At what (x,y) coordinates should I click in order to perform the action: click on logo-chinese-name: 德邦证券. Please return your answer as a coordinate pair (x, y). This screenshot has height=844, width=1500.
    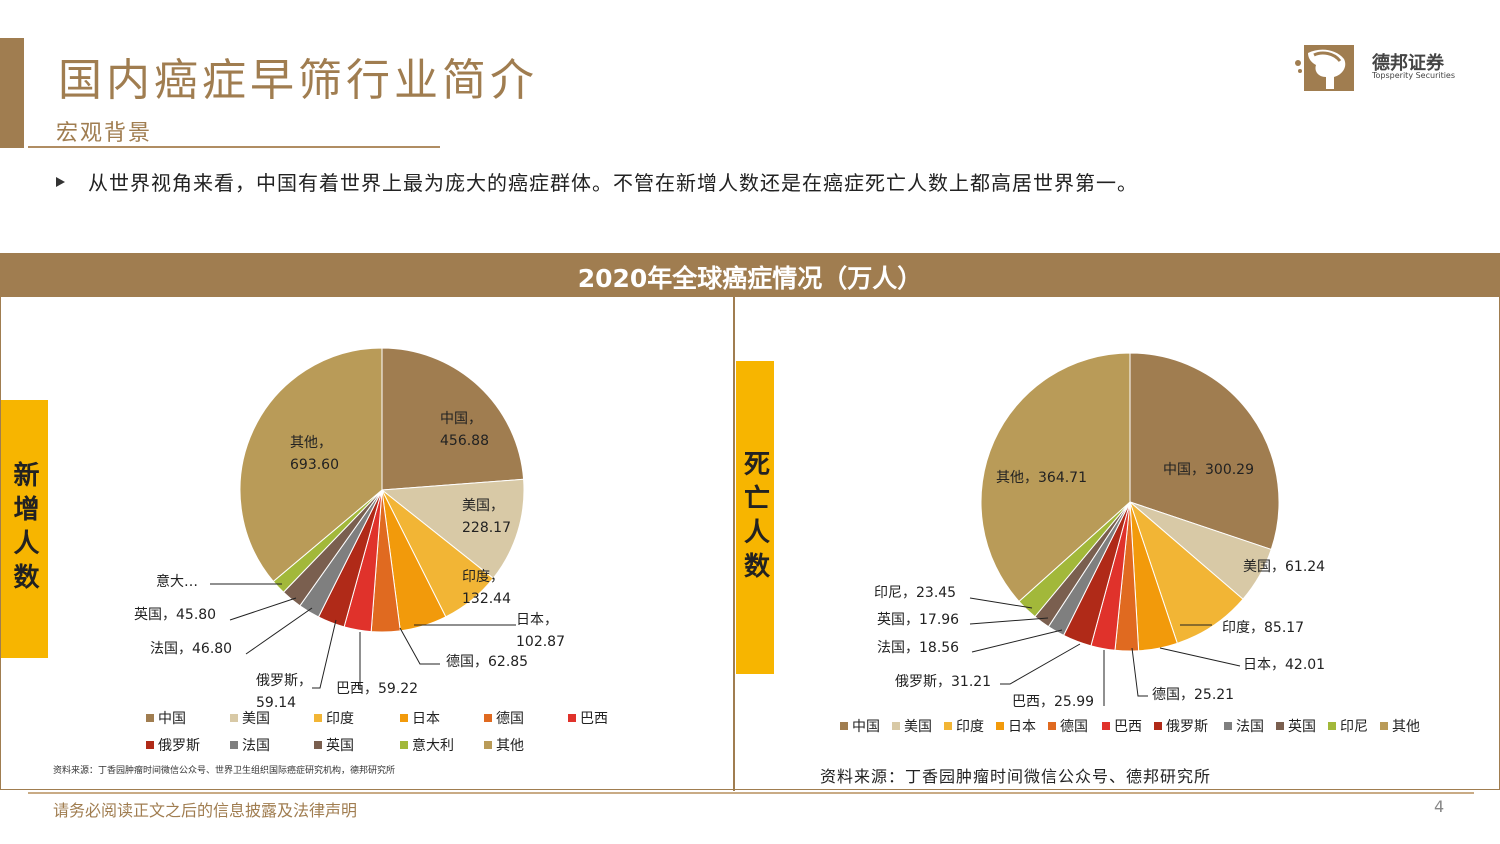
    Looking at the image, I should click on (1408, 63).